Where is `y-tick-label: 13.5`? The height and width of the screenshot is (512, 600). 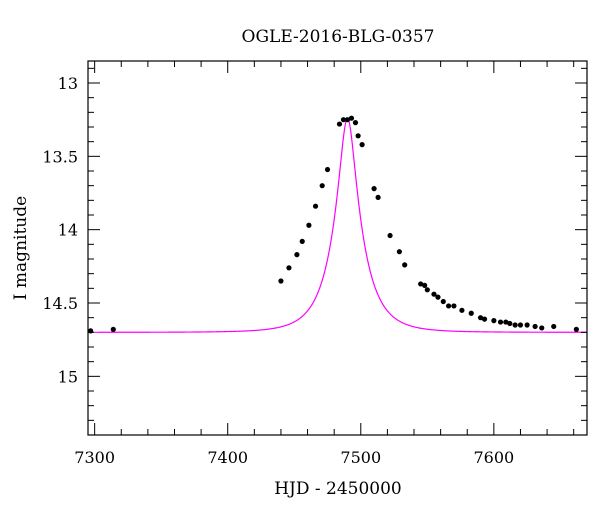 y-tick-label: 13.5 is located at coordinates (60, 156).